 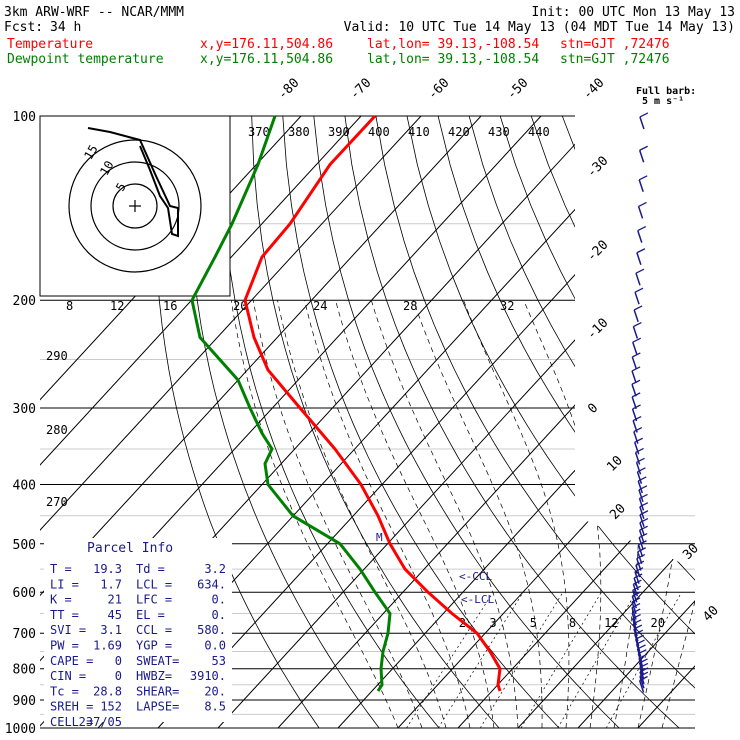 I want to click on theta-label-430: 430, so click(x=499, y=132).